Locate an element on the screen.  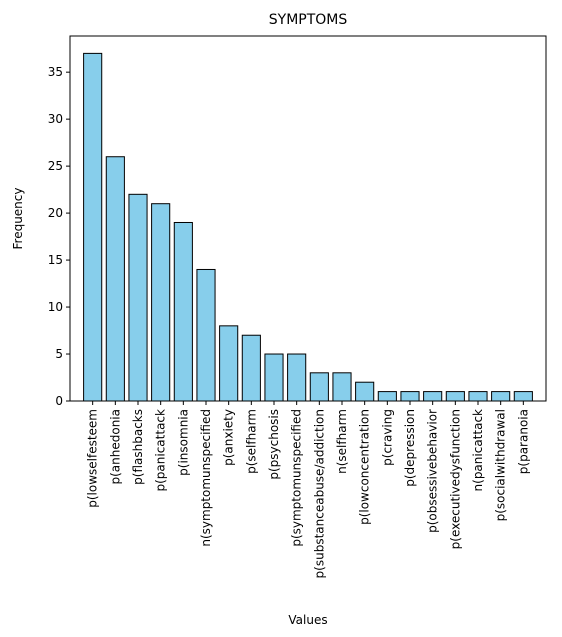
x-tick-label: p(executivedysfunction is located at coordinates (455, 479).